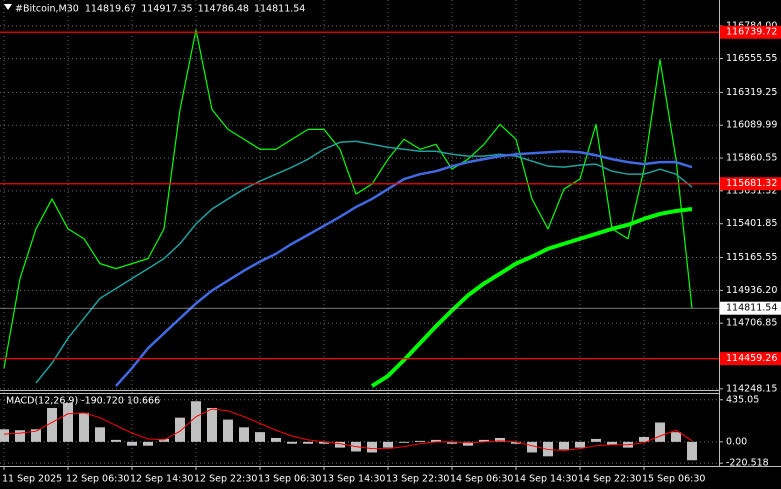  Describe the element at coordinates (751, 92) in the screenshot. I see `y-tick-label: 116319.25` at that location.